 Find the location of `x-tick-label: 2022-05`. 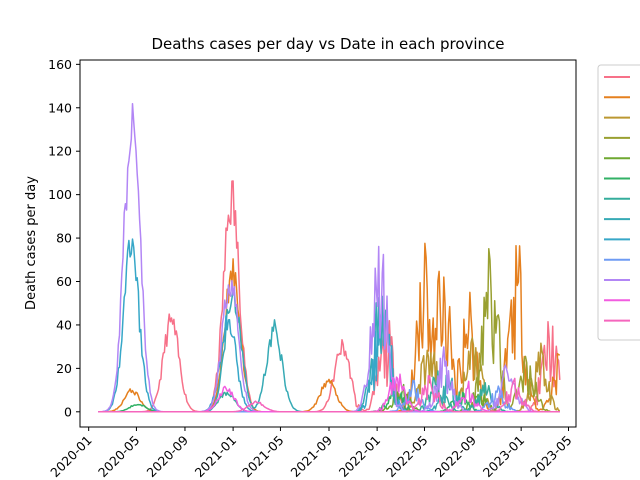

x-tick-label: 2022-05 is located at coordinates (407, 456).